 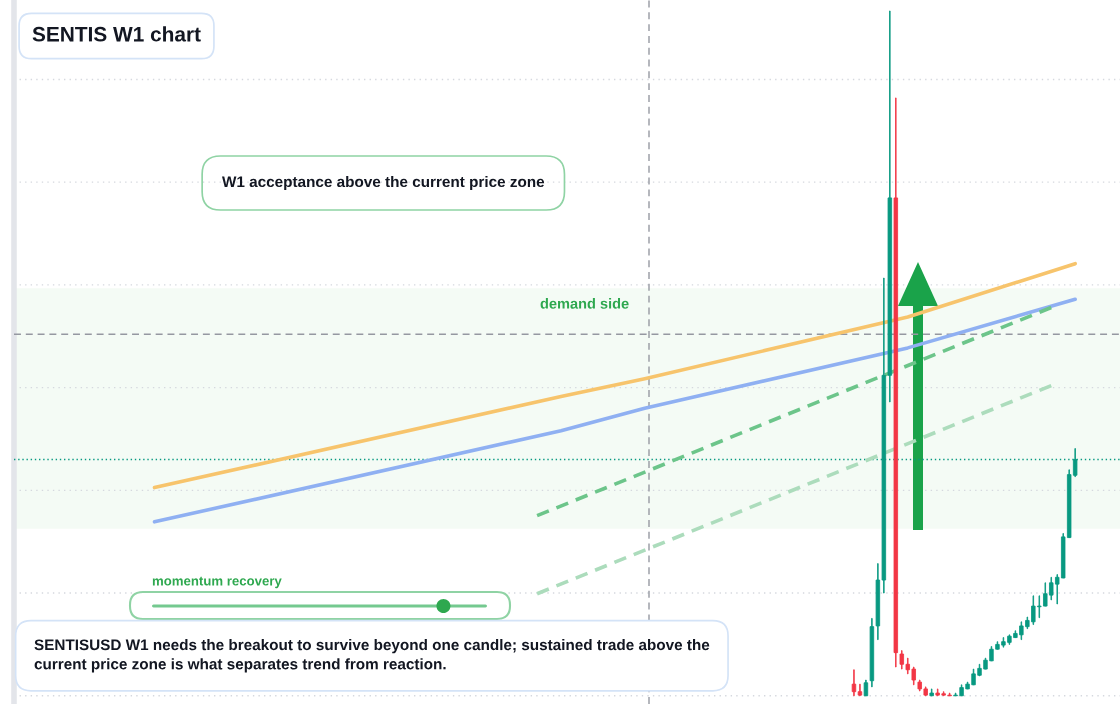 I want to click on candlestick, so click(x=854, y=683).